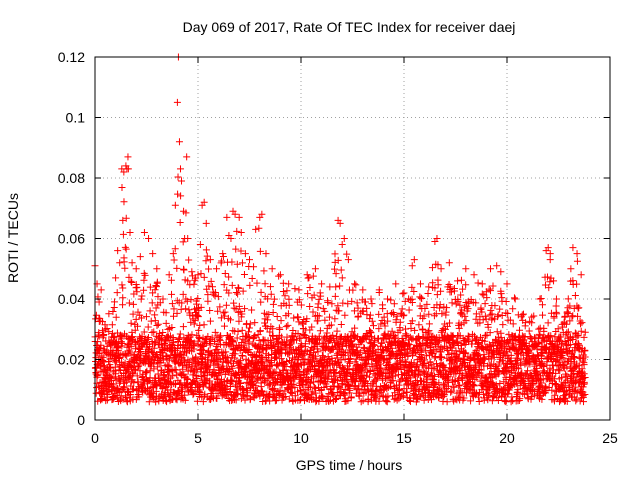 Image resolution: width=640 pixels, height=480 pixels. I want to click on y-tick-label: 0, so click(81, 420).